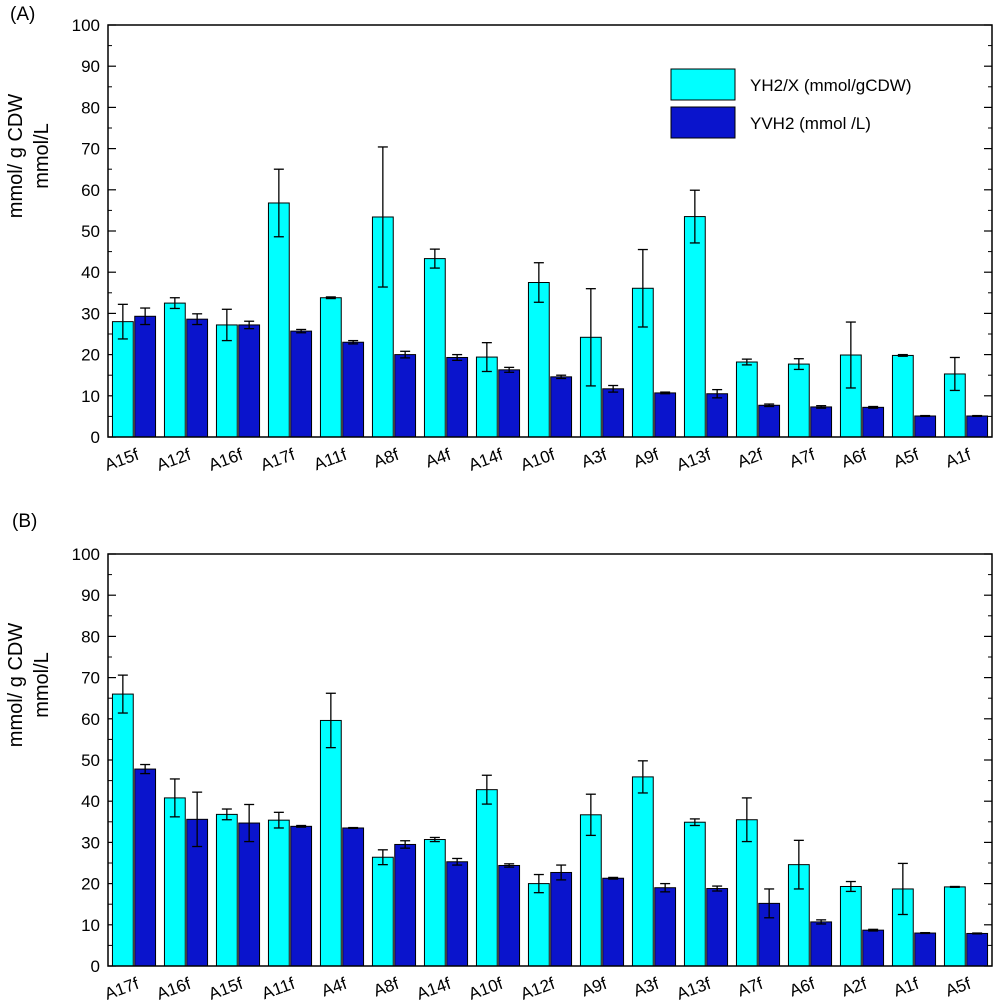  I want to click on y-axis-title-line2-b: mmol/L, so click(42, 685).